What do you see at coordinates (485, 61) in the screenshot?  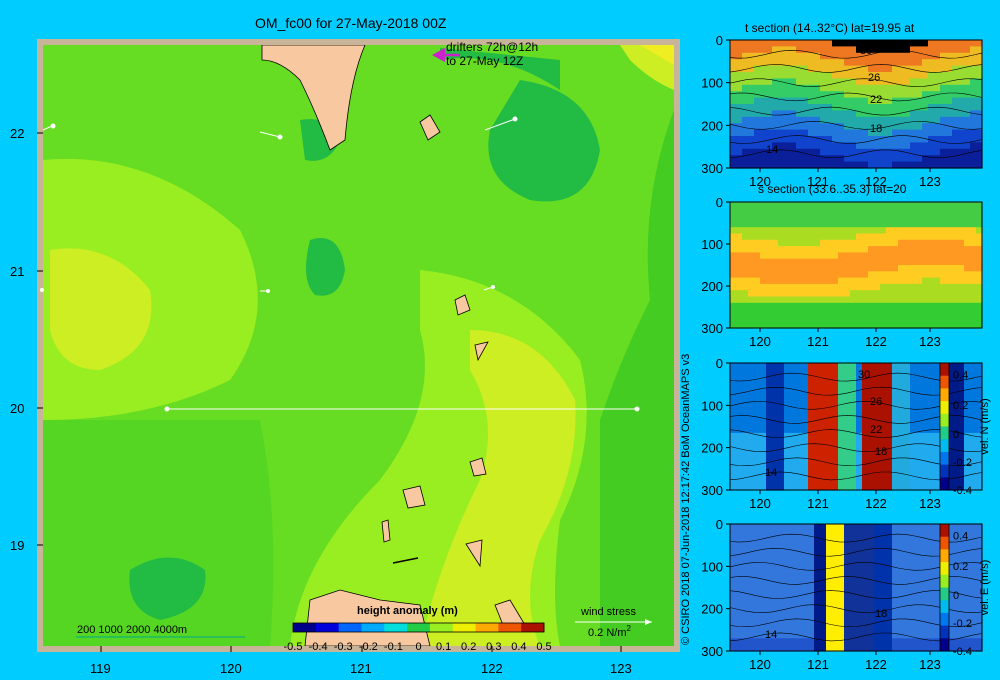 I see `drifters-label-2: to 27-May 12Z` at bounding box center [485, 61].